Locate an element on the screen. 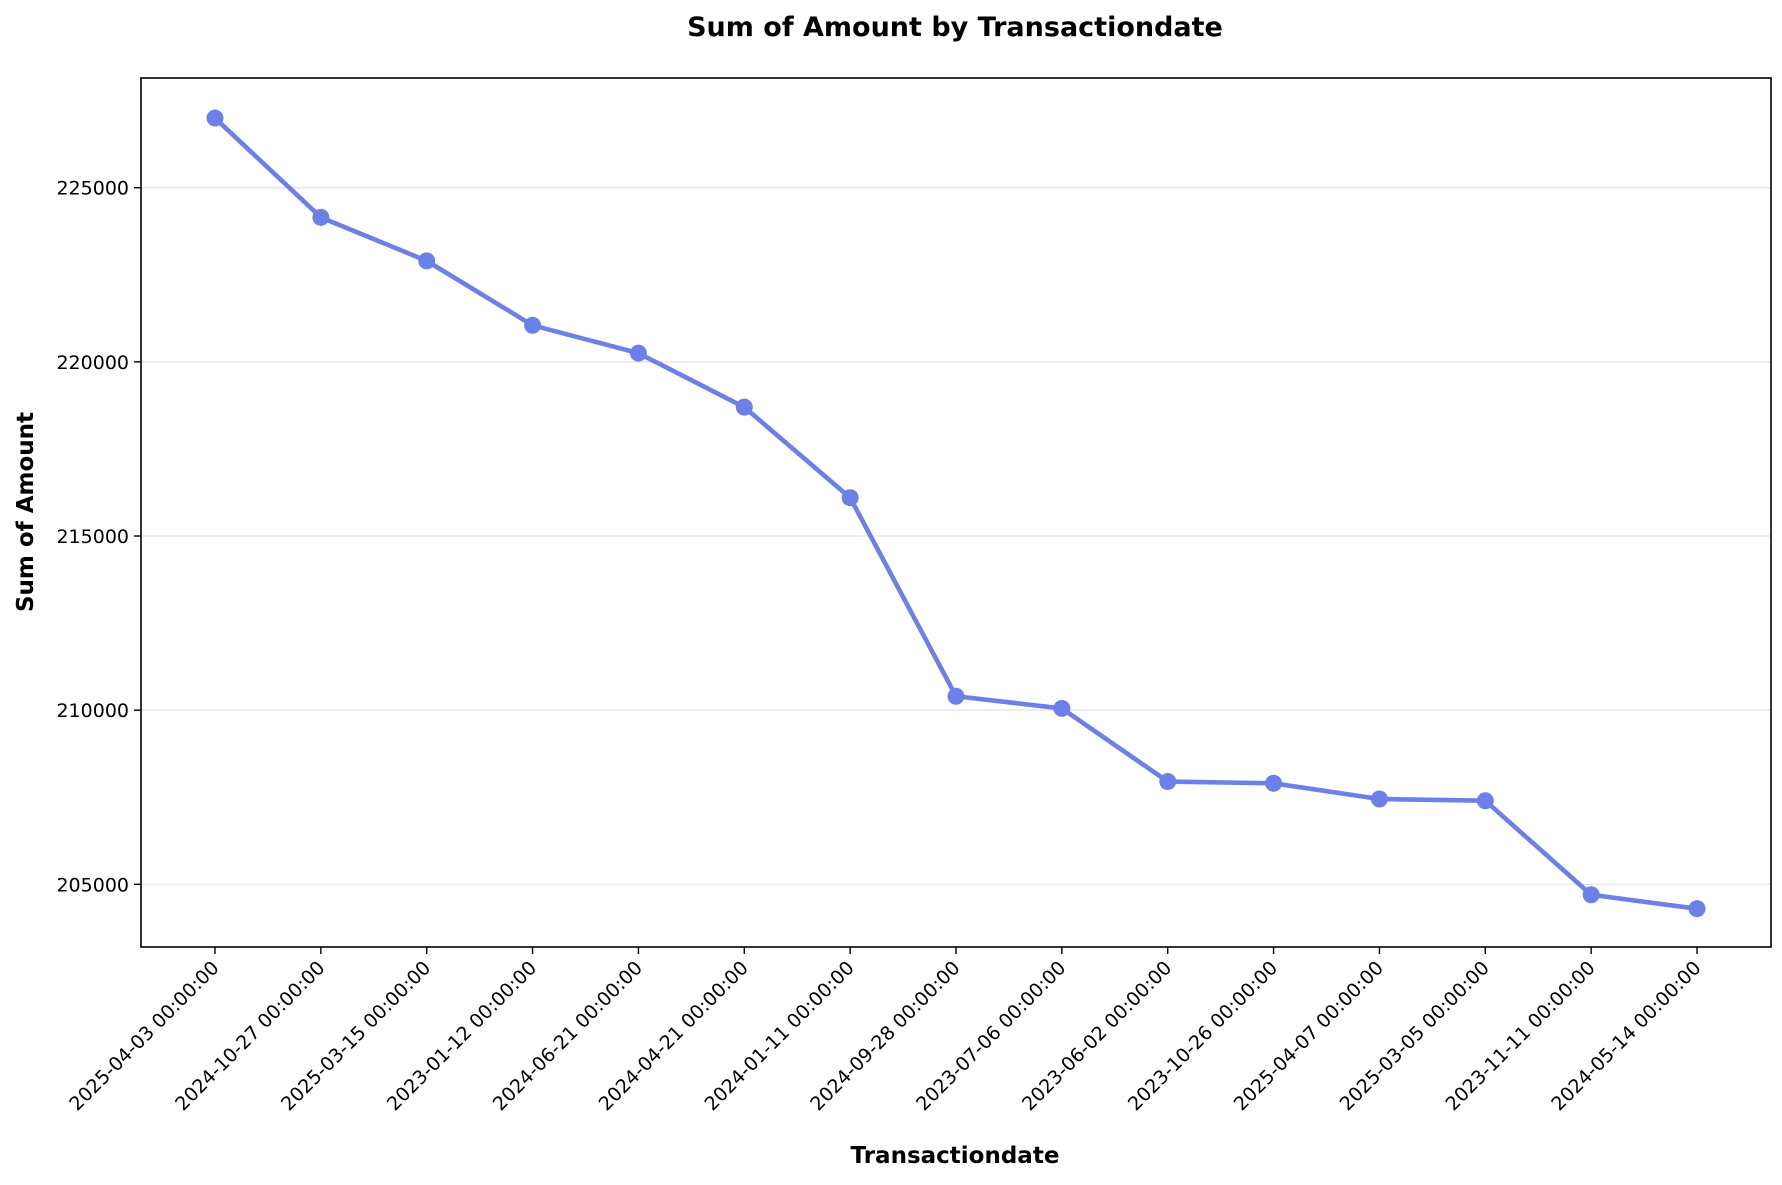  y-axis-label: Sum of Amount is located at coordinates (26, 512).